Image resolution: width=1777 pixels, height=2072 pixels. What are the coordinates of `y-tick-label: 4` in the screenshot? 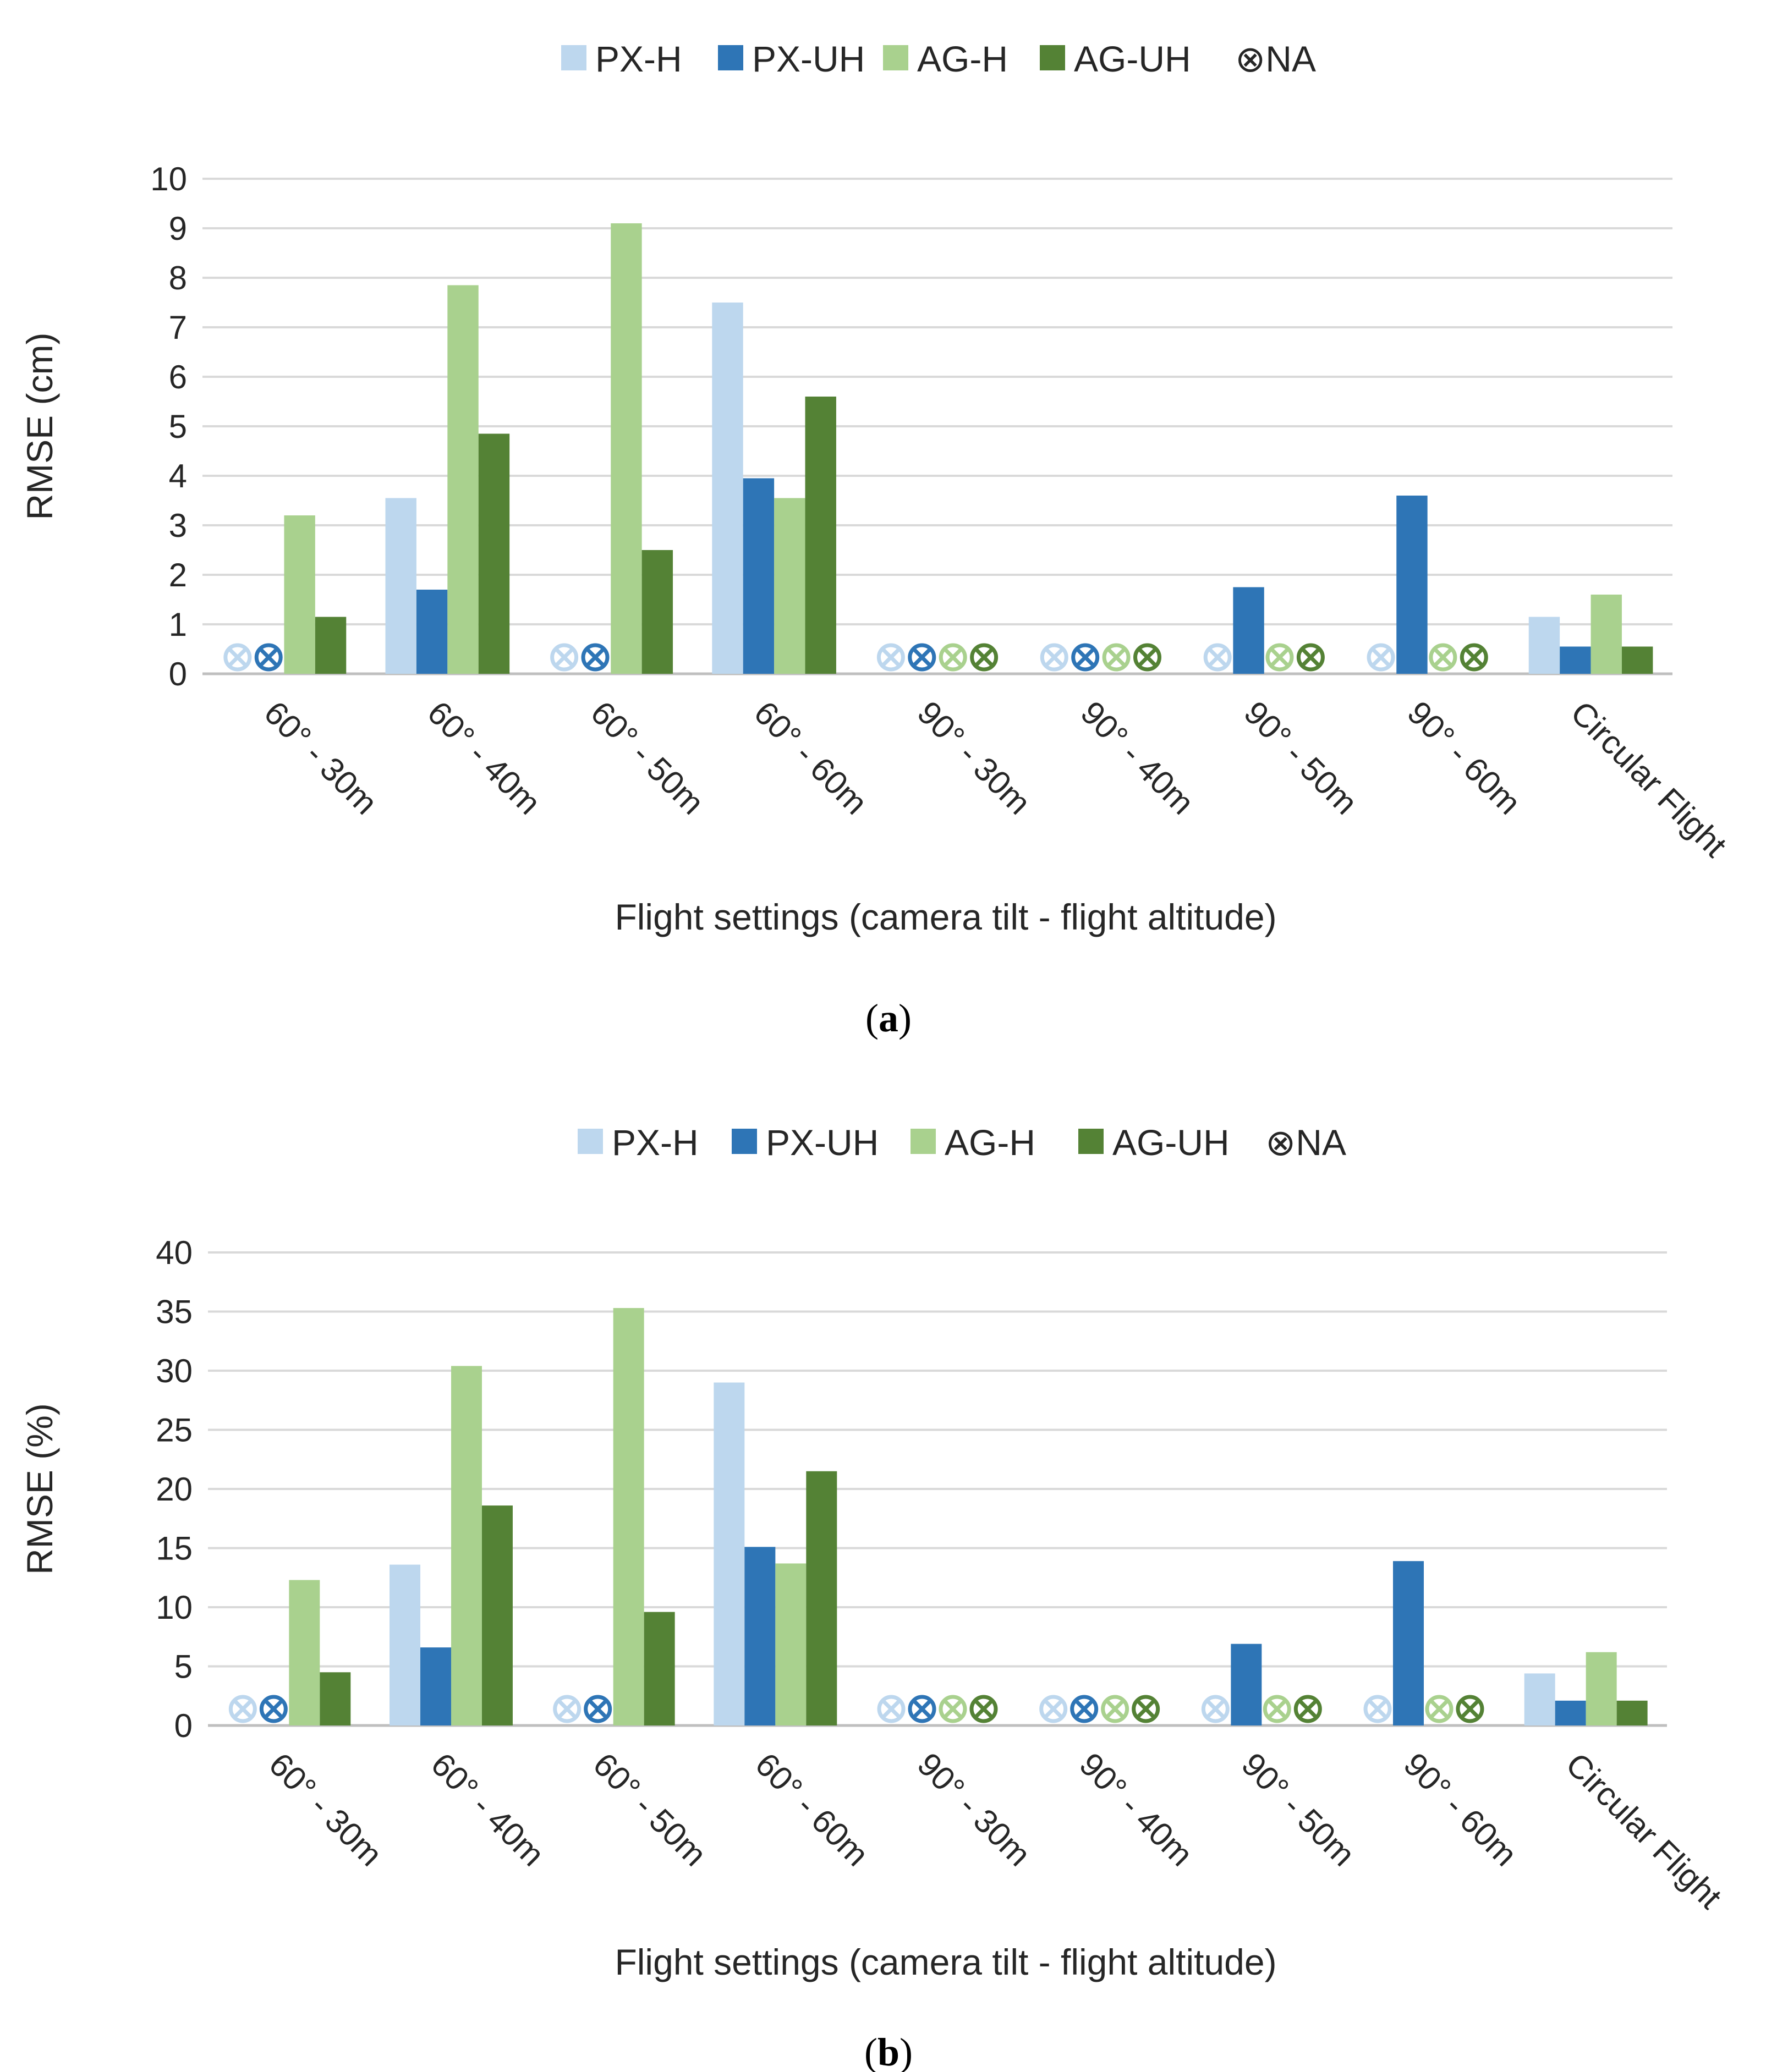 It's located at (178, 476).